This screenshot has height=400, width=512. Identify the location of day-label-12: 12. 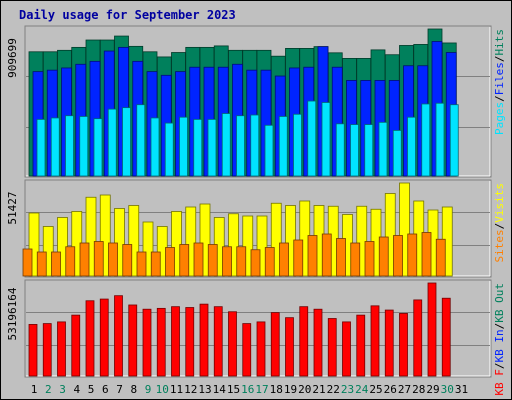
(190, 389).